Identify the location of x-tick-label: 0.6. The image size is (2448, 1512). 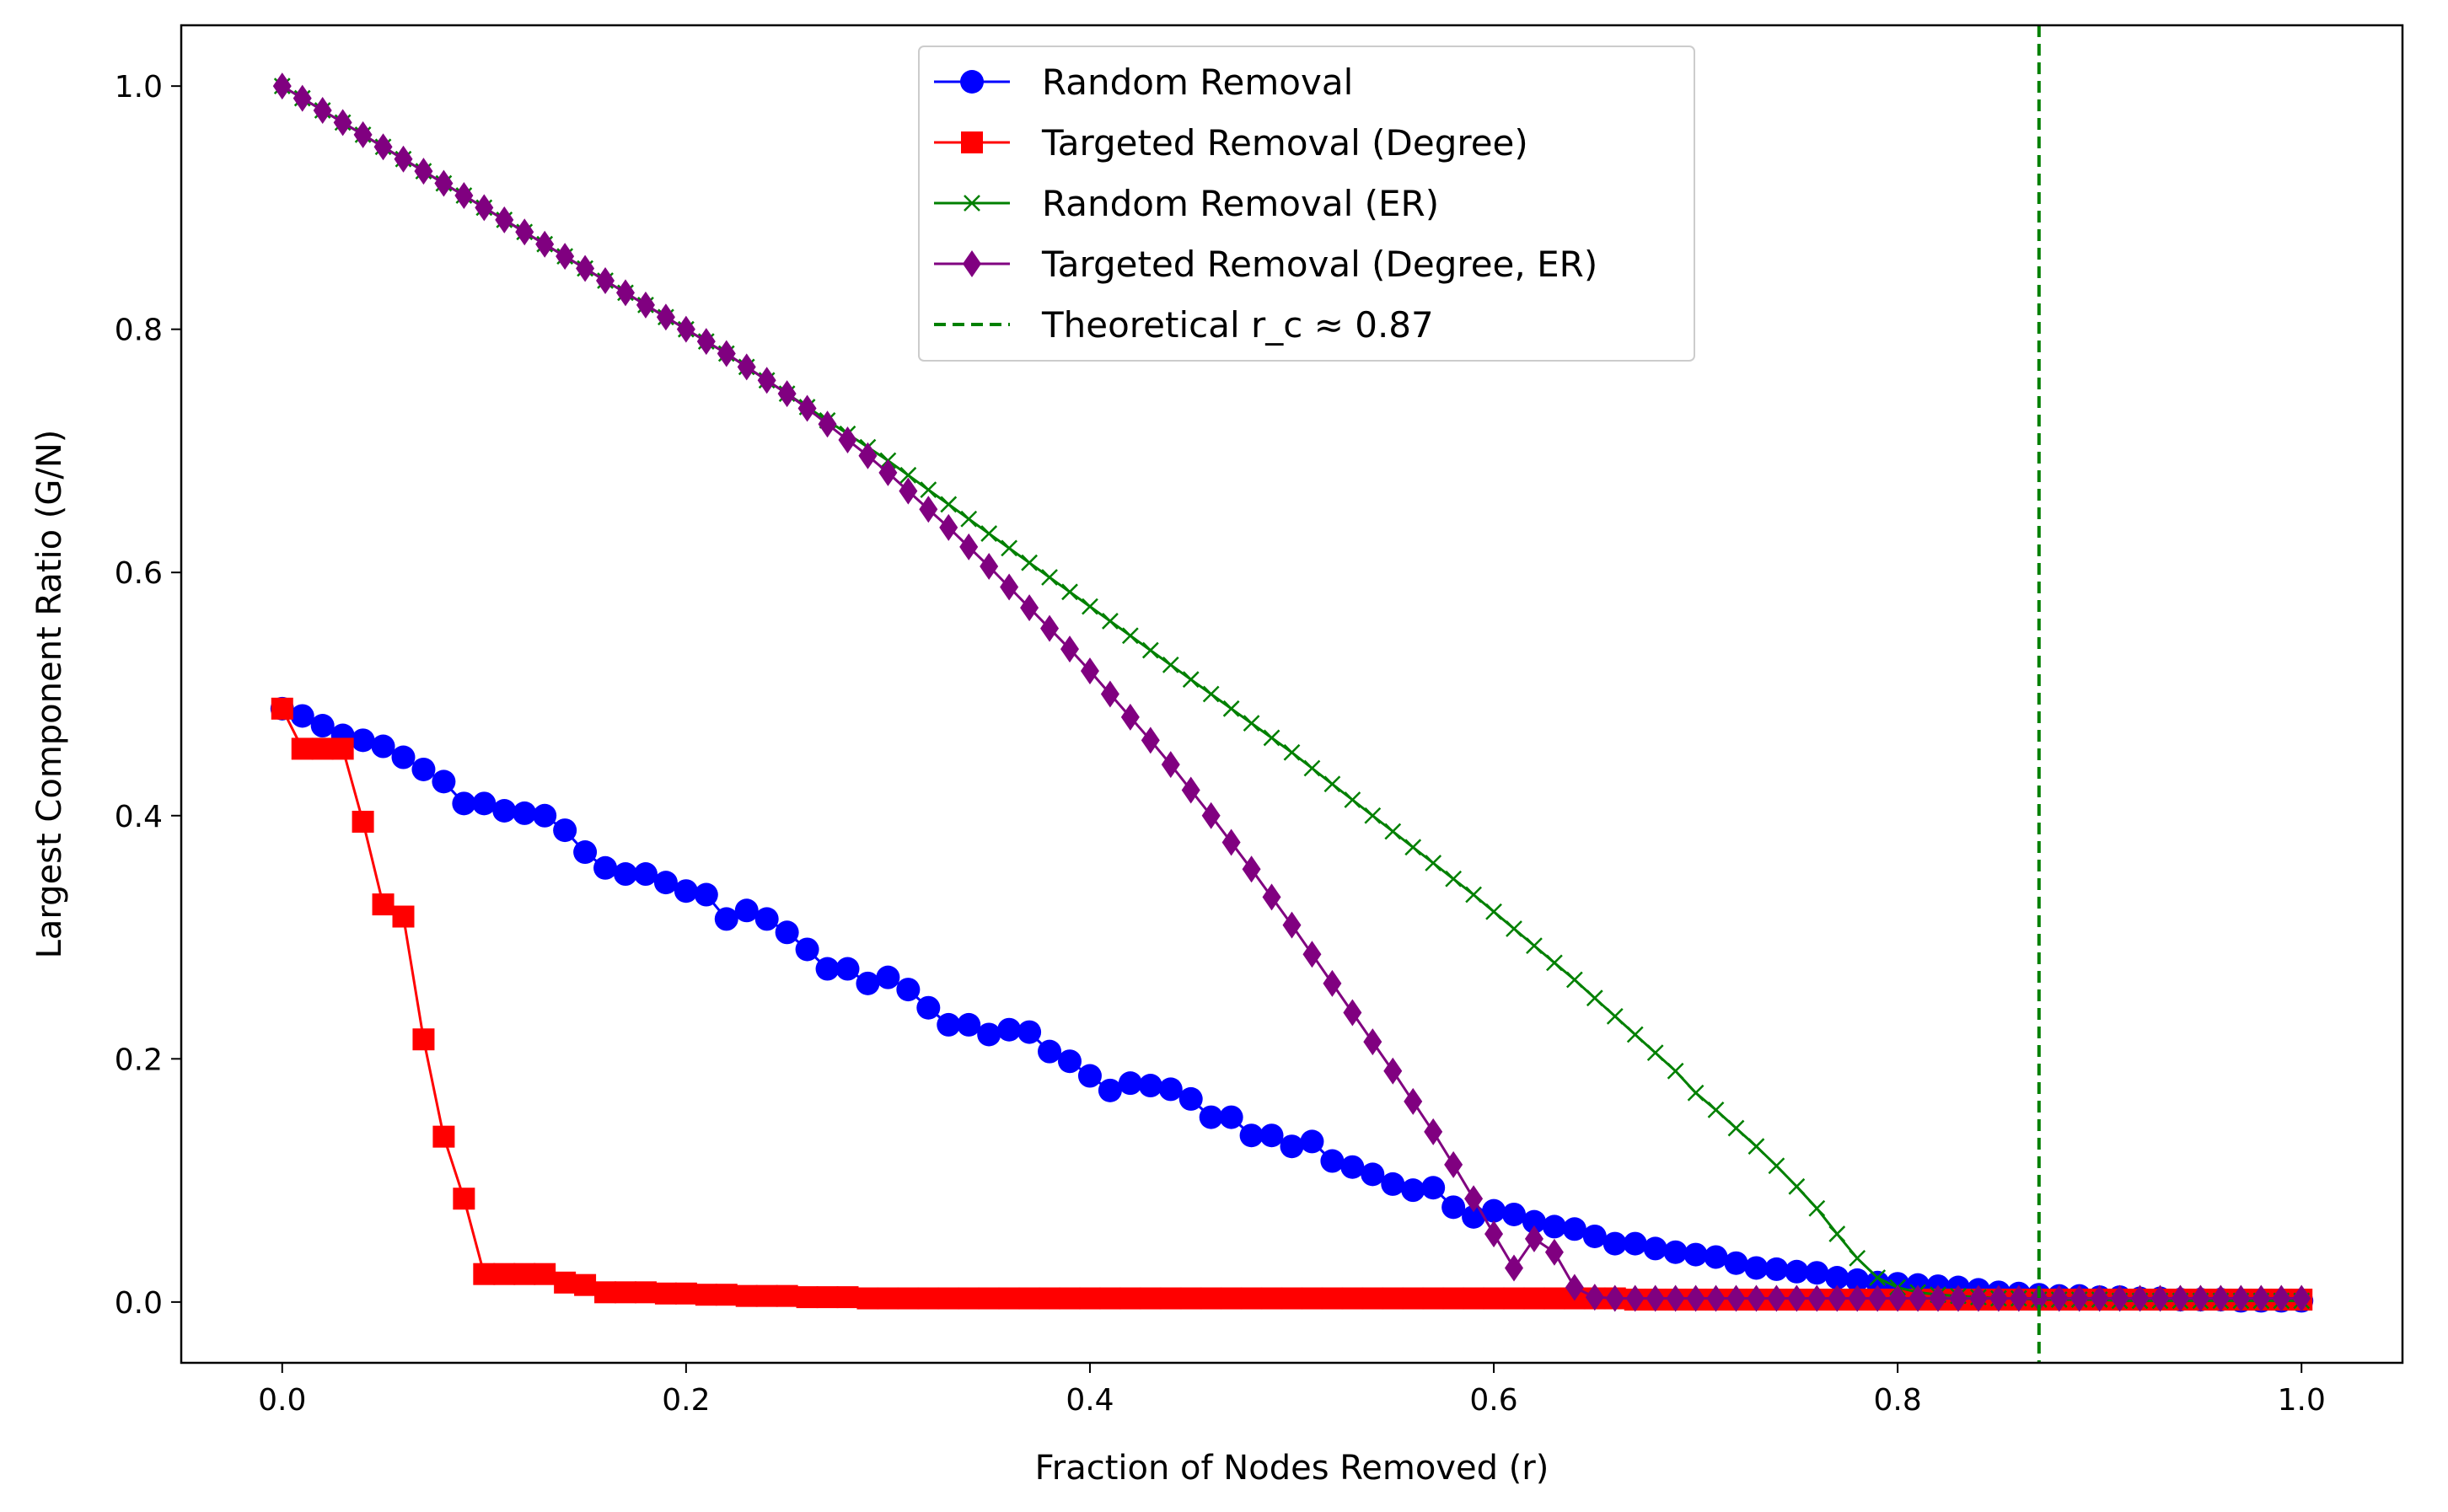
(1493, 1400).